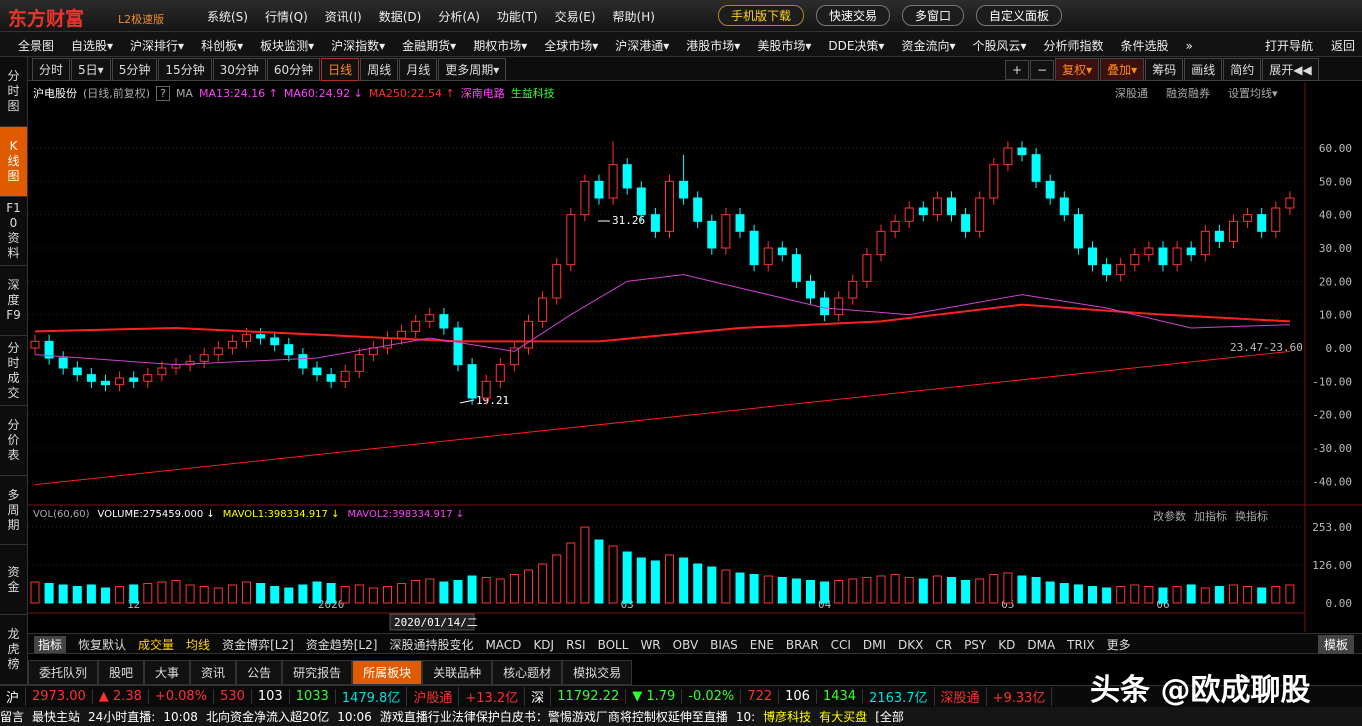 The image size is (1362, 726). I want to click on volume-tool: 改参数, so click(1169, 516).